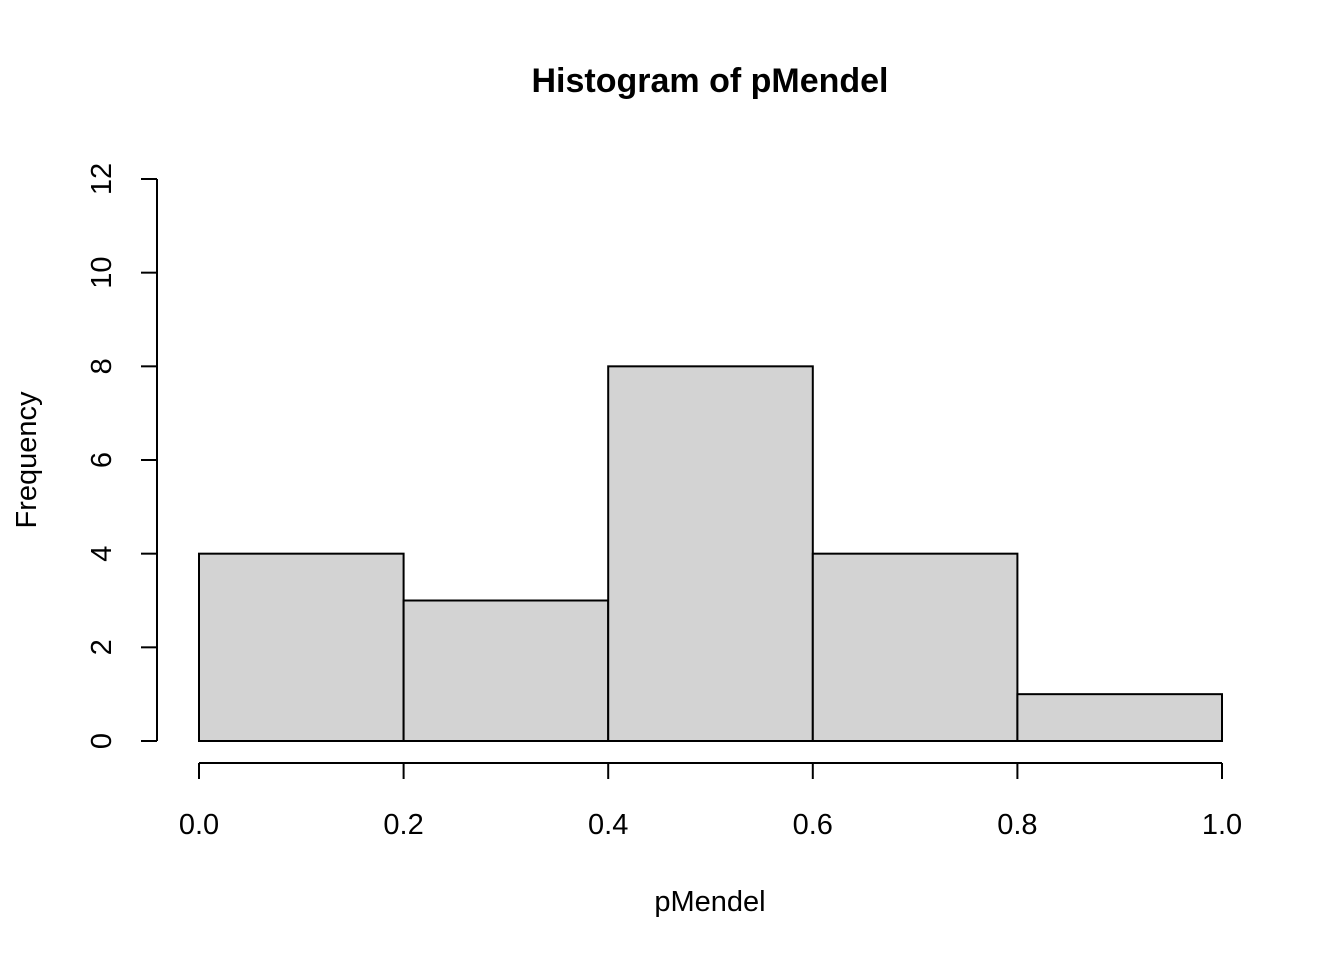  What do you see at coordinates (1222, 825) in the screenshot?
I see `x-tick-label-5: 1.0` at bounding box center [1222, 825].